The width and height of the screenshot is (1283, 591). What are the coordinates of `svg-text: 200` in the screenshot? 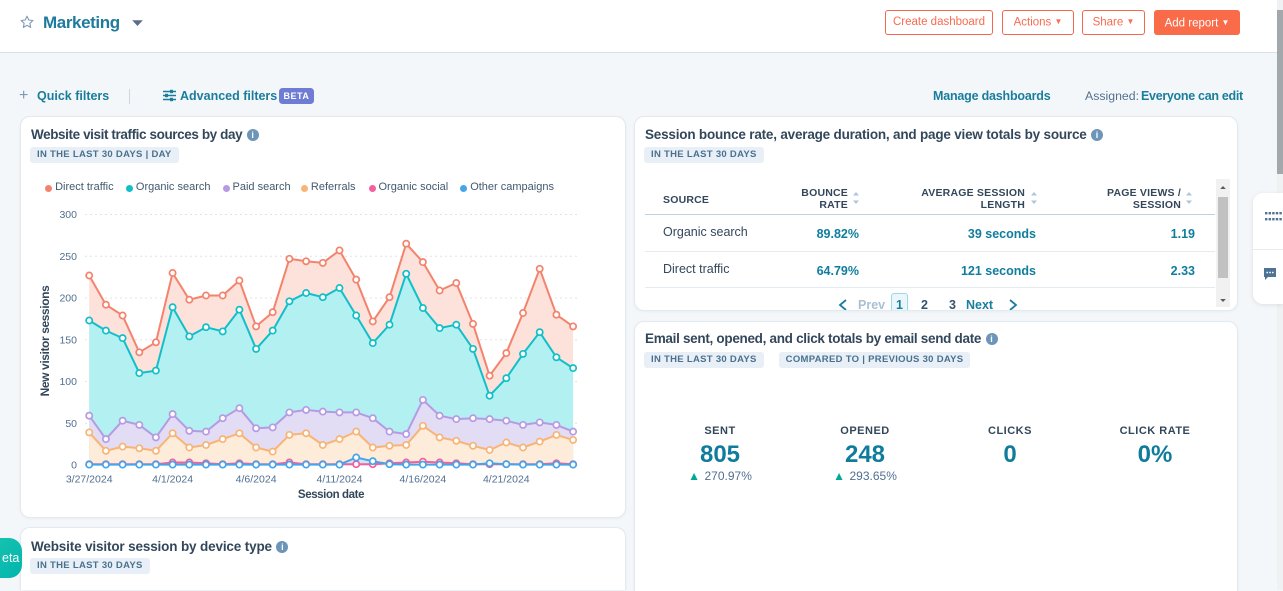 It's located at (68, 299).